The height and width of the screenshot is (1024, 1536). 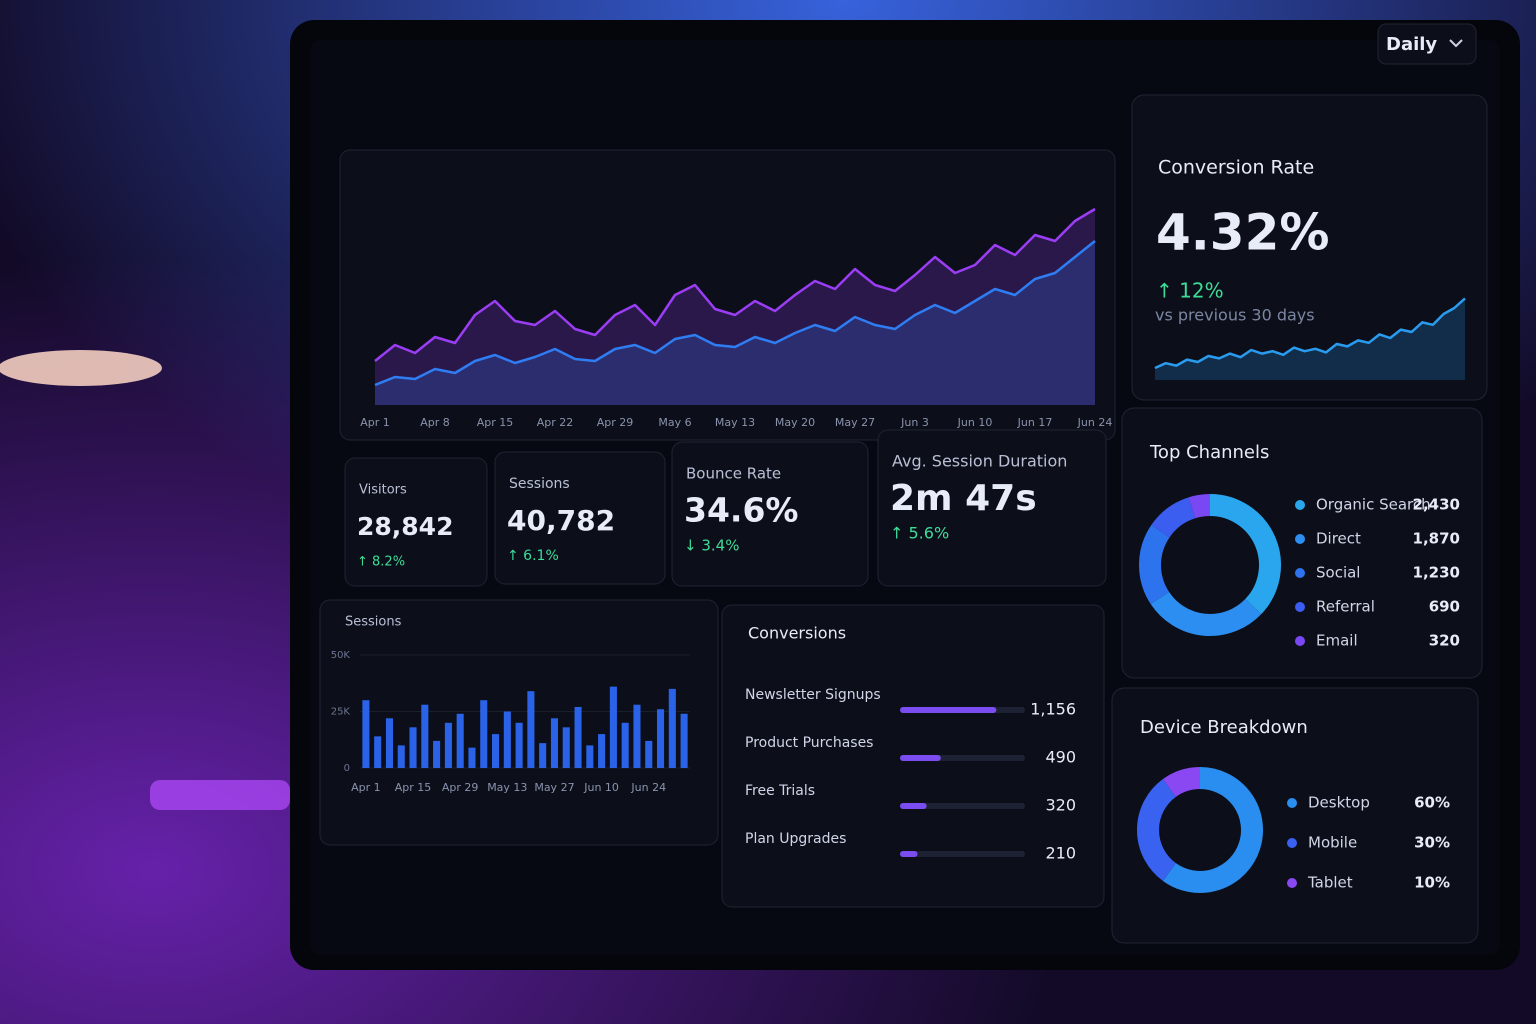 What do you see at coordinates (1432, 843) in the screenshot?
I see `legend-value: 30%` at bounding box center [1432, 843].